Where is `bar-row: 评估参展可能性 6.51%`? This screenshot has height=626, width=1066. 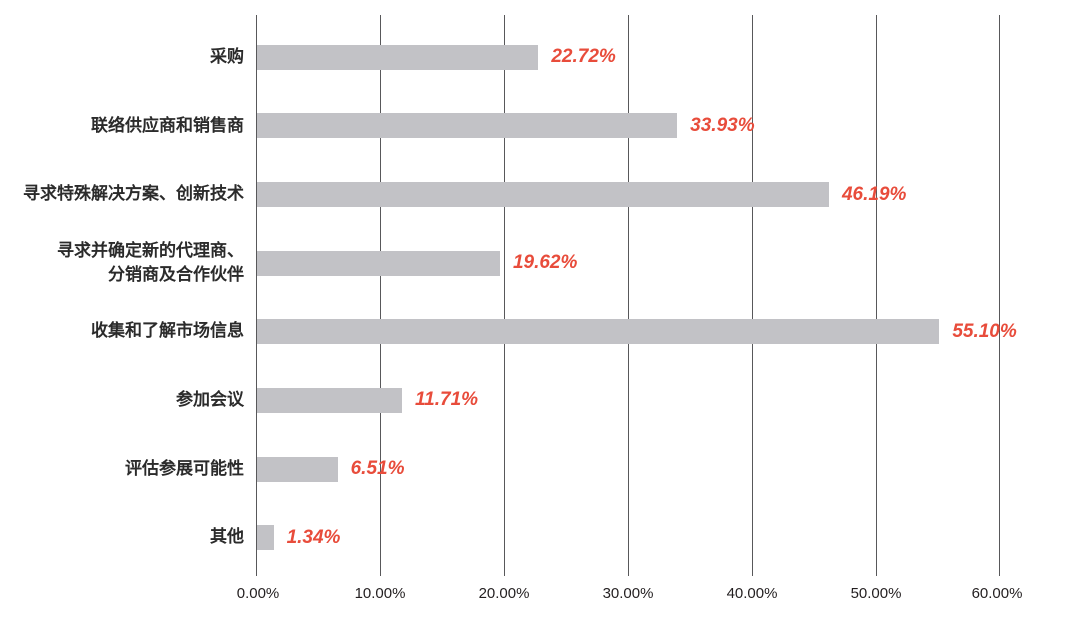
bar-row: 评估参展可能性 6.51% is located at coordinates (500, 469).